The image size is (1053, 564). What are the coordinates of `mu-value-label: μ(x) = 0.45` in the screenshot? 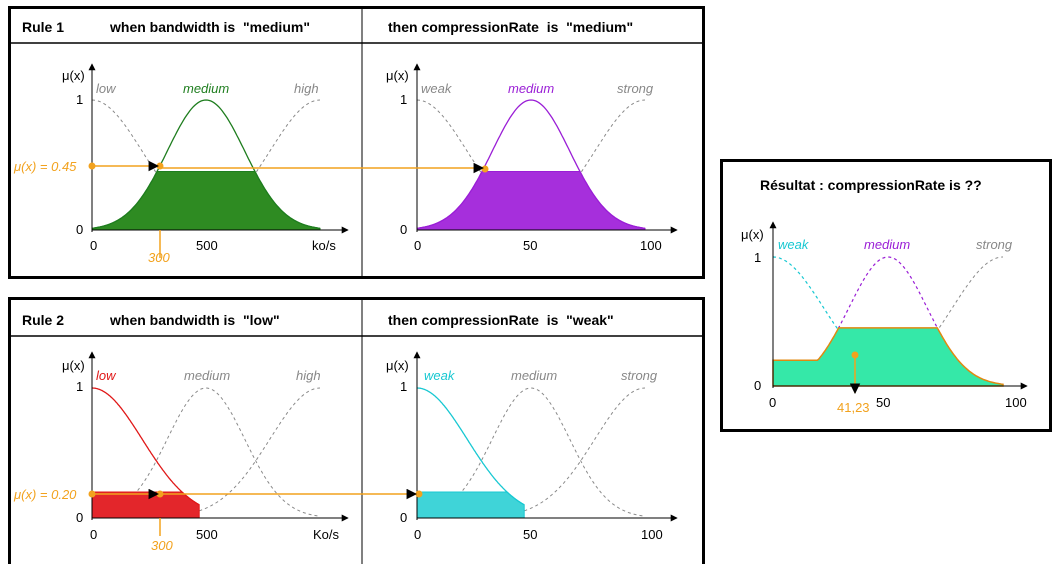 It's located at (45, 166).